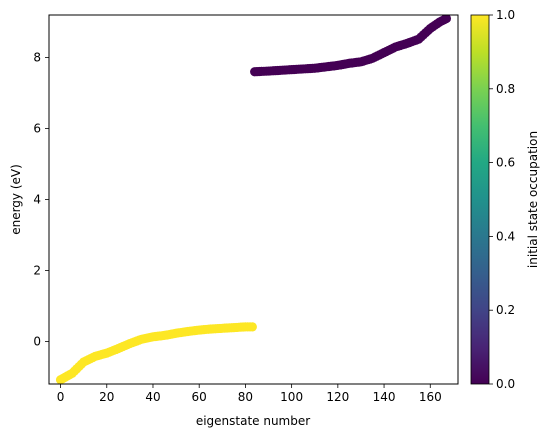 This screenshot has height=438, width=549. What do you see at coordinates (505, 89) in the screenshot?
I see `colorbar-tick-label: 0.8` at bounding box center [505, 89].